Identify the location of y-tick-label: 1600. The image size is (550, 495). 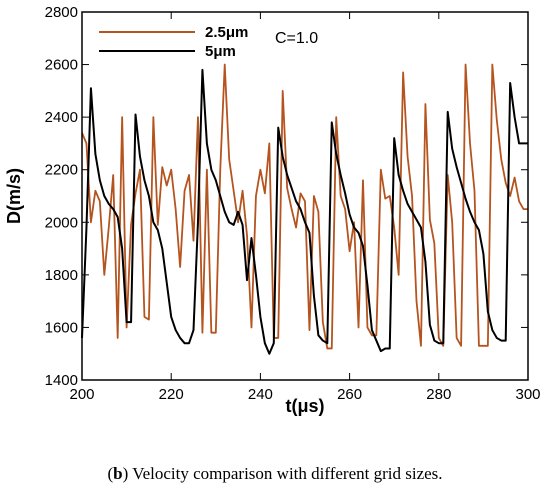
(61, 327).